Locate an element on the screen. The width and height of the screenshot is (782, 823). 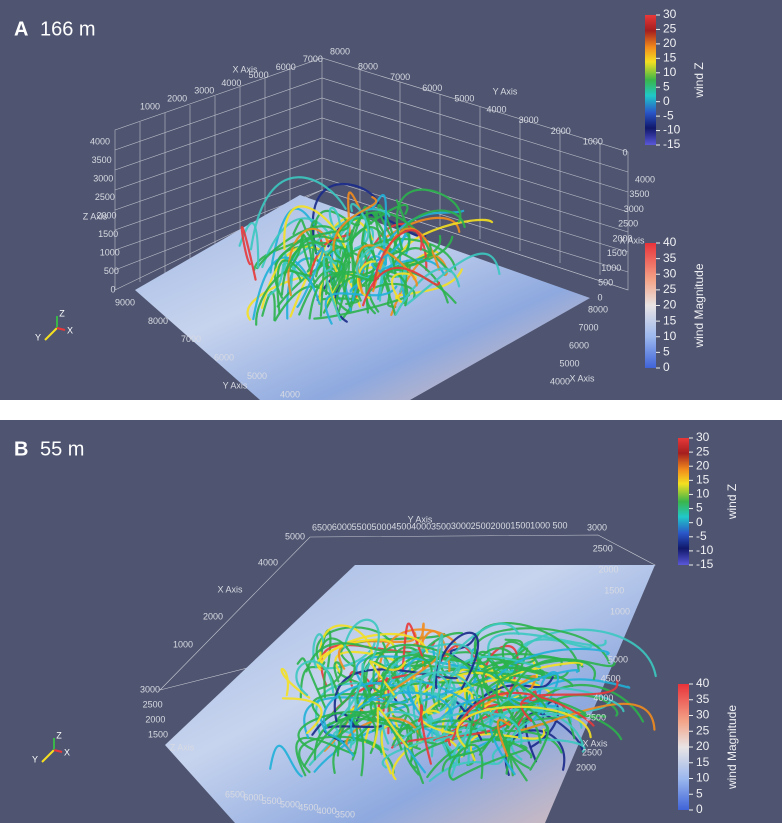
colorbar is located at coordinates (650, 305).